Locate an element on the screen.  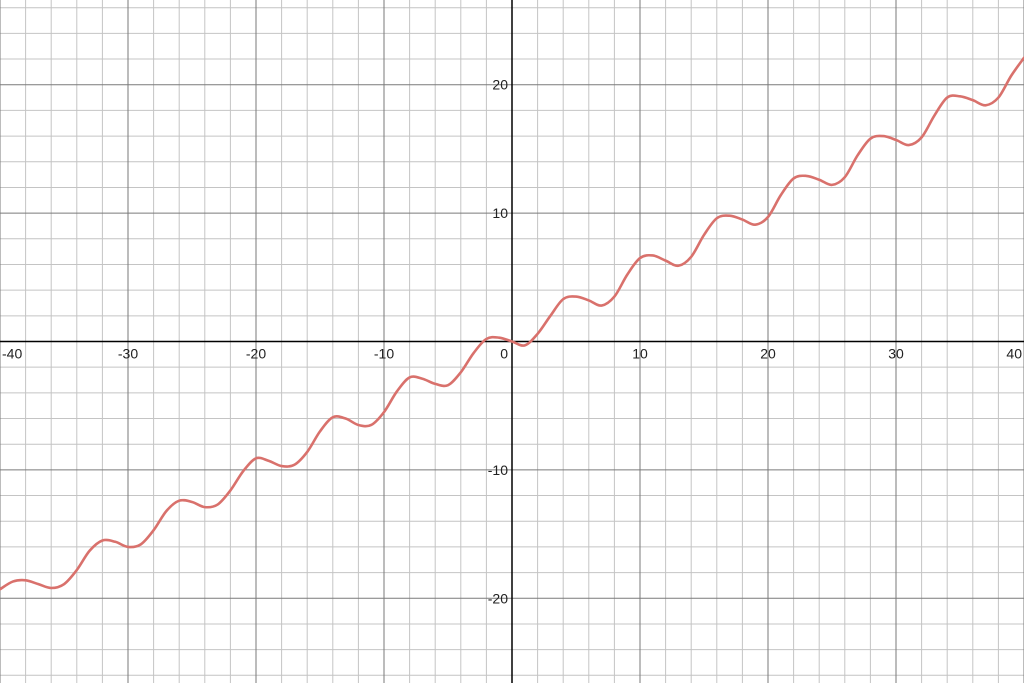
y-tick-label: -20 is located at coordinates (498, 598).